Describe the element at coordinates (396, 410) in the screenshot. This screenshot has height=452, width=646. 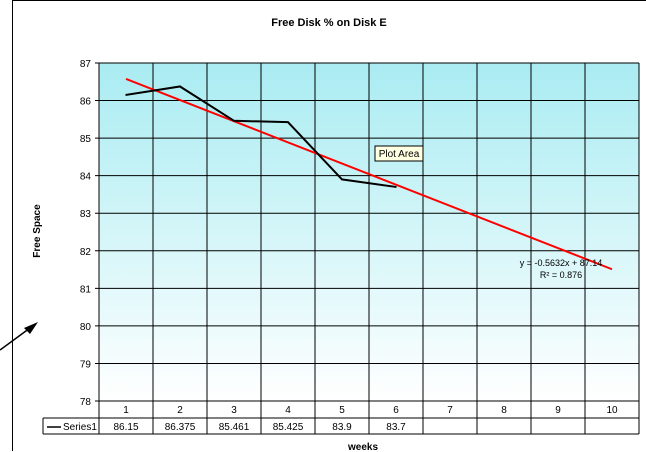
I see `x-tick-label: 6` at that location.